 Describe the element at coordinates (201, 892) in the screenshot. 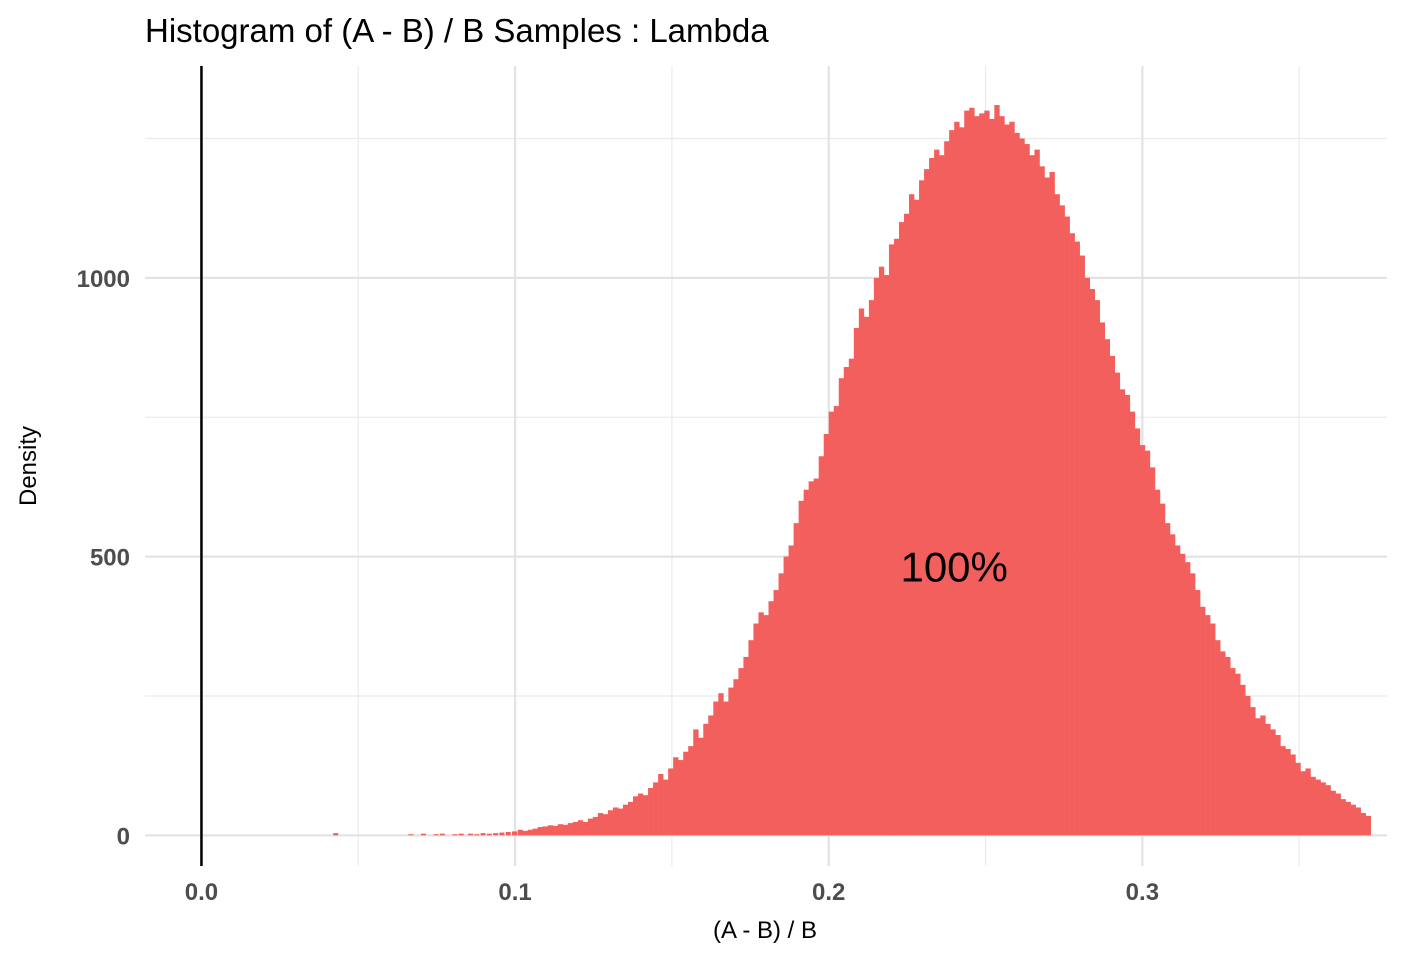

I see `x-tick-label: 0.0` at that location.